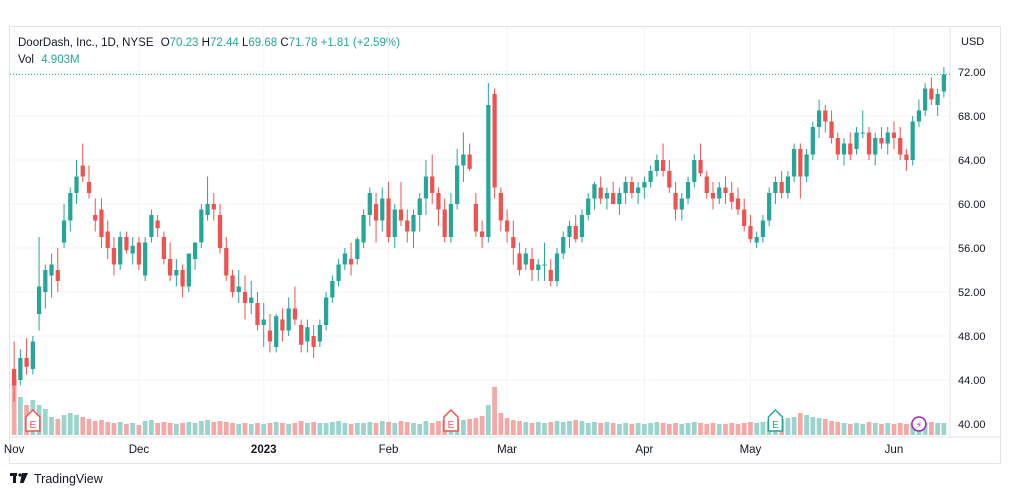 The width and height of the screenshot is (1012, 498). What do you see at coordinates (919, 424) in the screenshot?
I see `dividend-marker-icon` at bounding box center [919, 424].